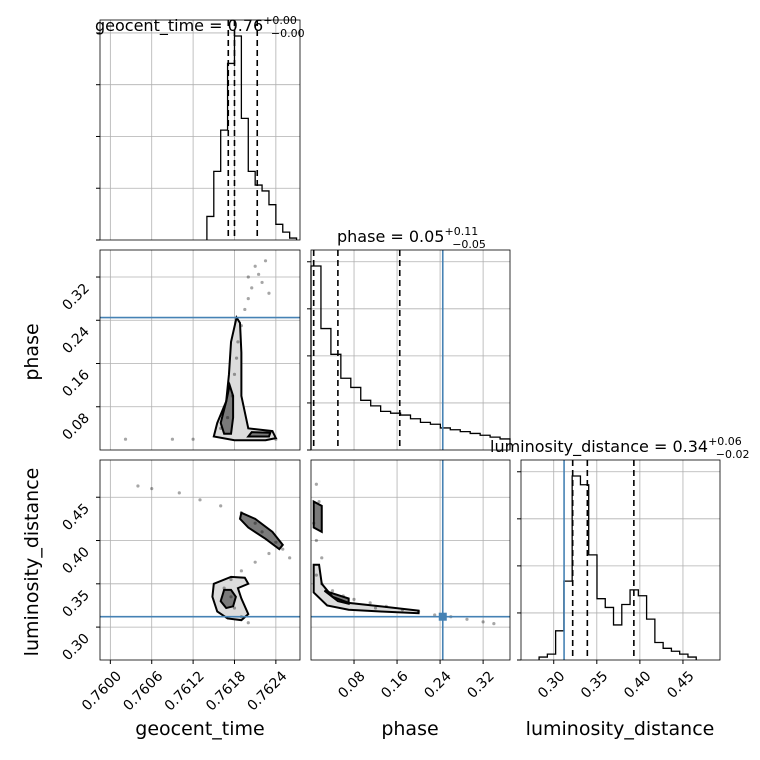 This screenshot has width=760, height=760. Describe the element at coordinates (351, 684) in the screenshot. I see `xtick-label-phase: 0.08` at that location.